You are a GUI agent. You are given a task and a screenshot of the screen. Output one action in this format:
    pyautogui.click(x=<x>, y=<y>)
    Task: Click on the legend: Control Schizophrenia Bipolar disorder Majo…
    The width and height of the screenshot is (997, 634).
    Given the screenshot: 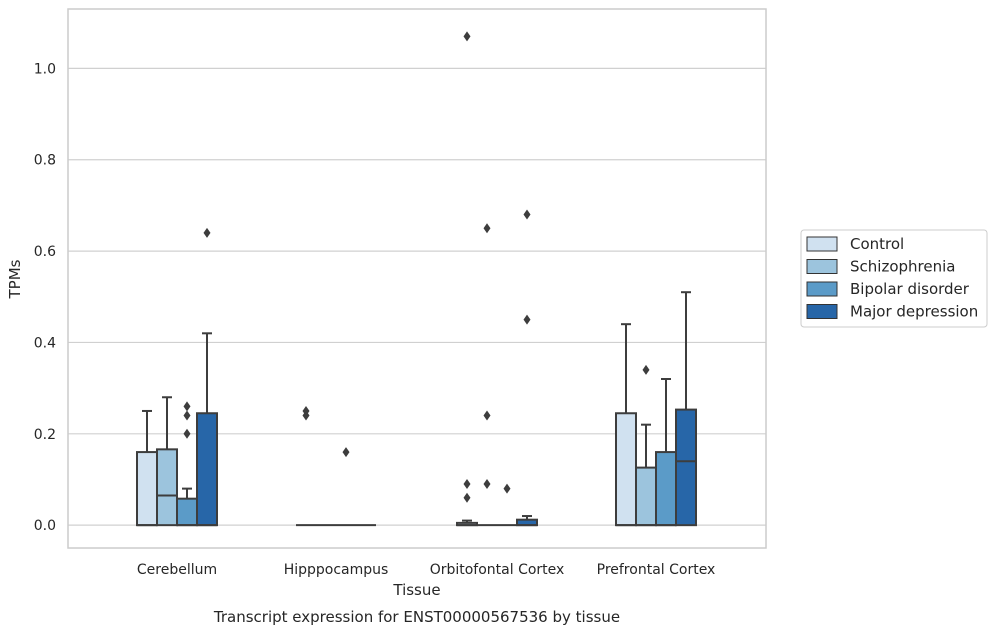 What is the action you would take?
    pyautogui.click(x=894, y=278)
    